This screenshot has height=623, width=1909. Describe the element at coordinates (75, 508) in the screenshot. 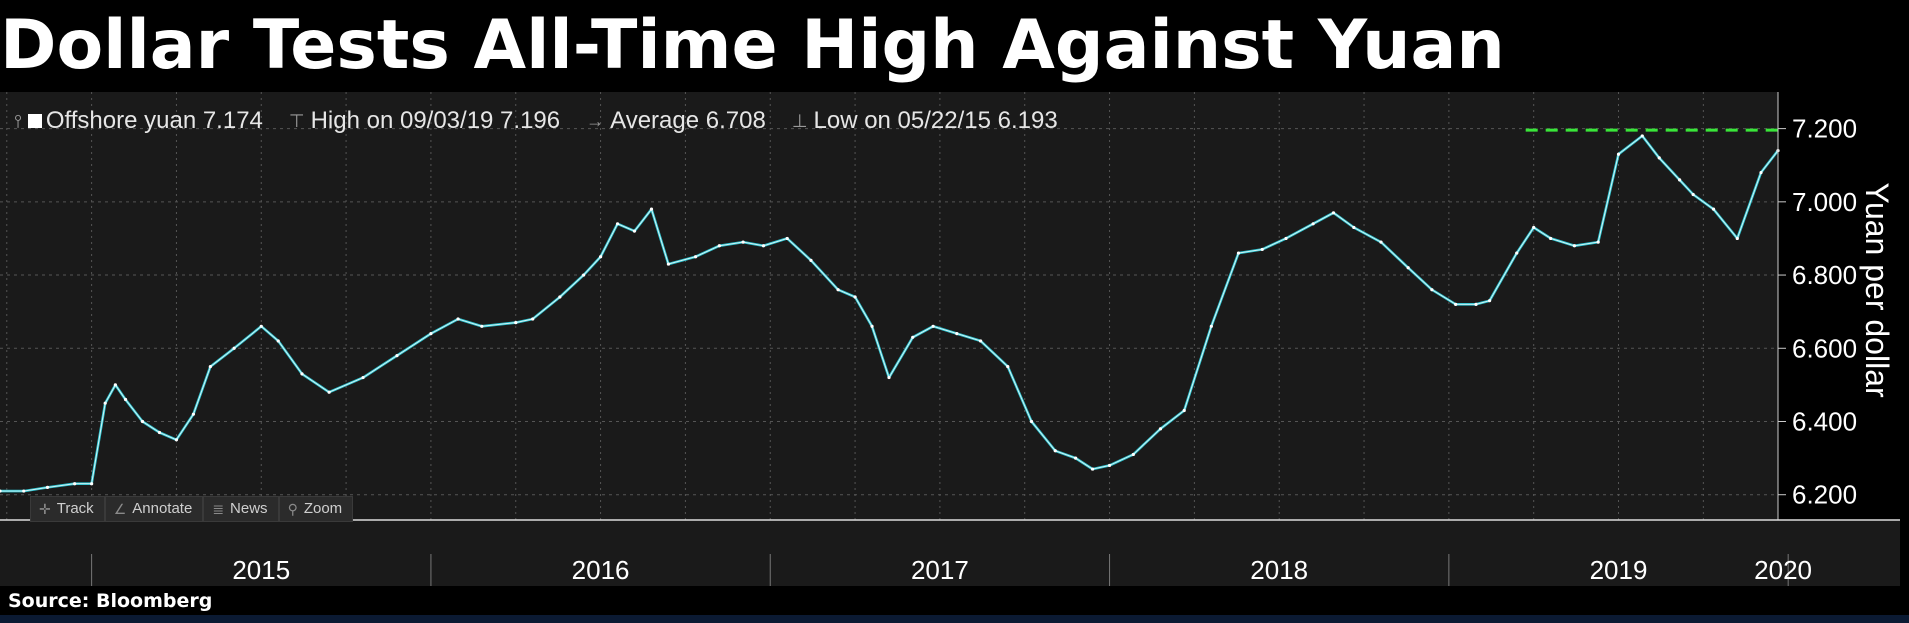

I see `track-label: Track` at that location.